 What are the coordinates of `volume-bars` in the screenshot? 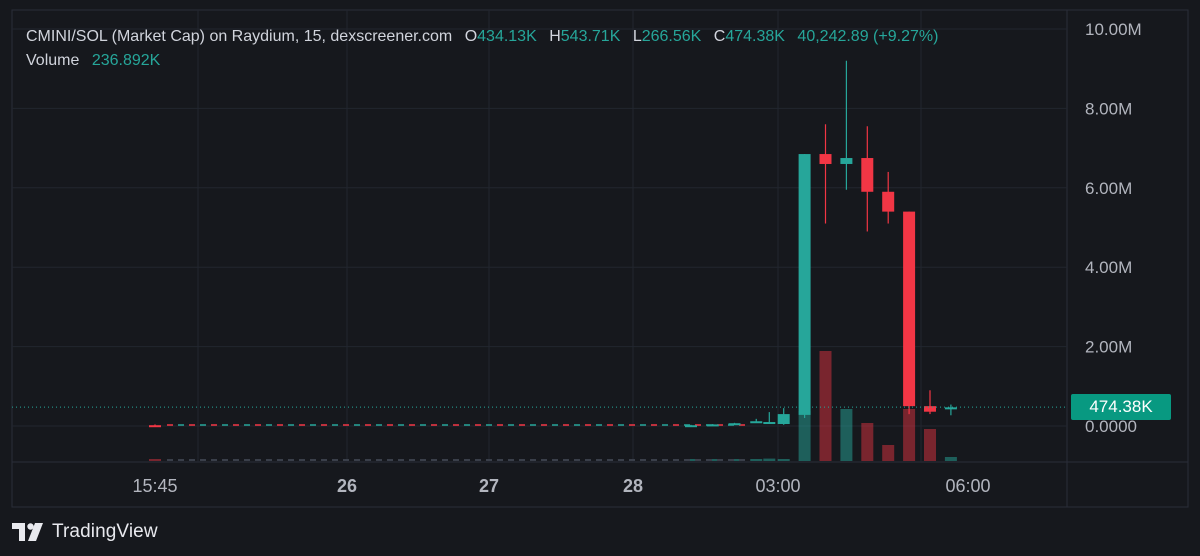 It's located at (553, 406).